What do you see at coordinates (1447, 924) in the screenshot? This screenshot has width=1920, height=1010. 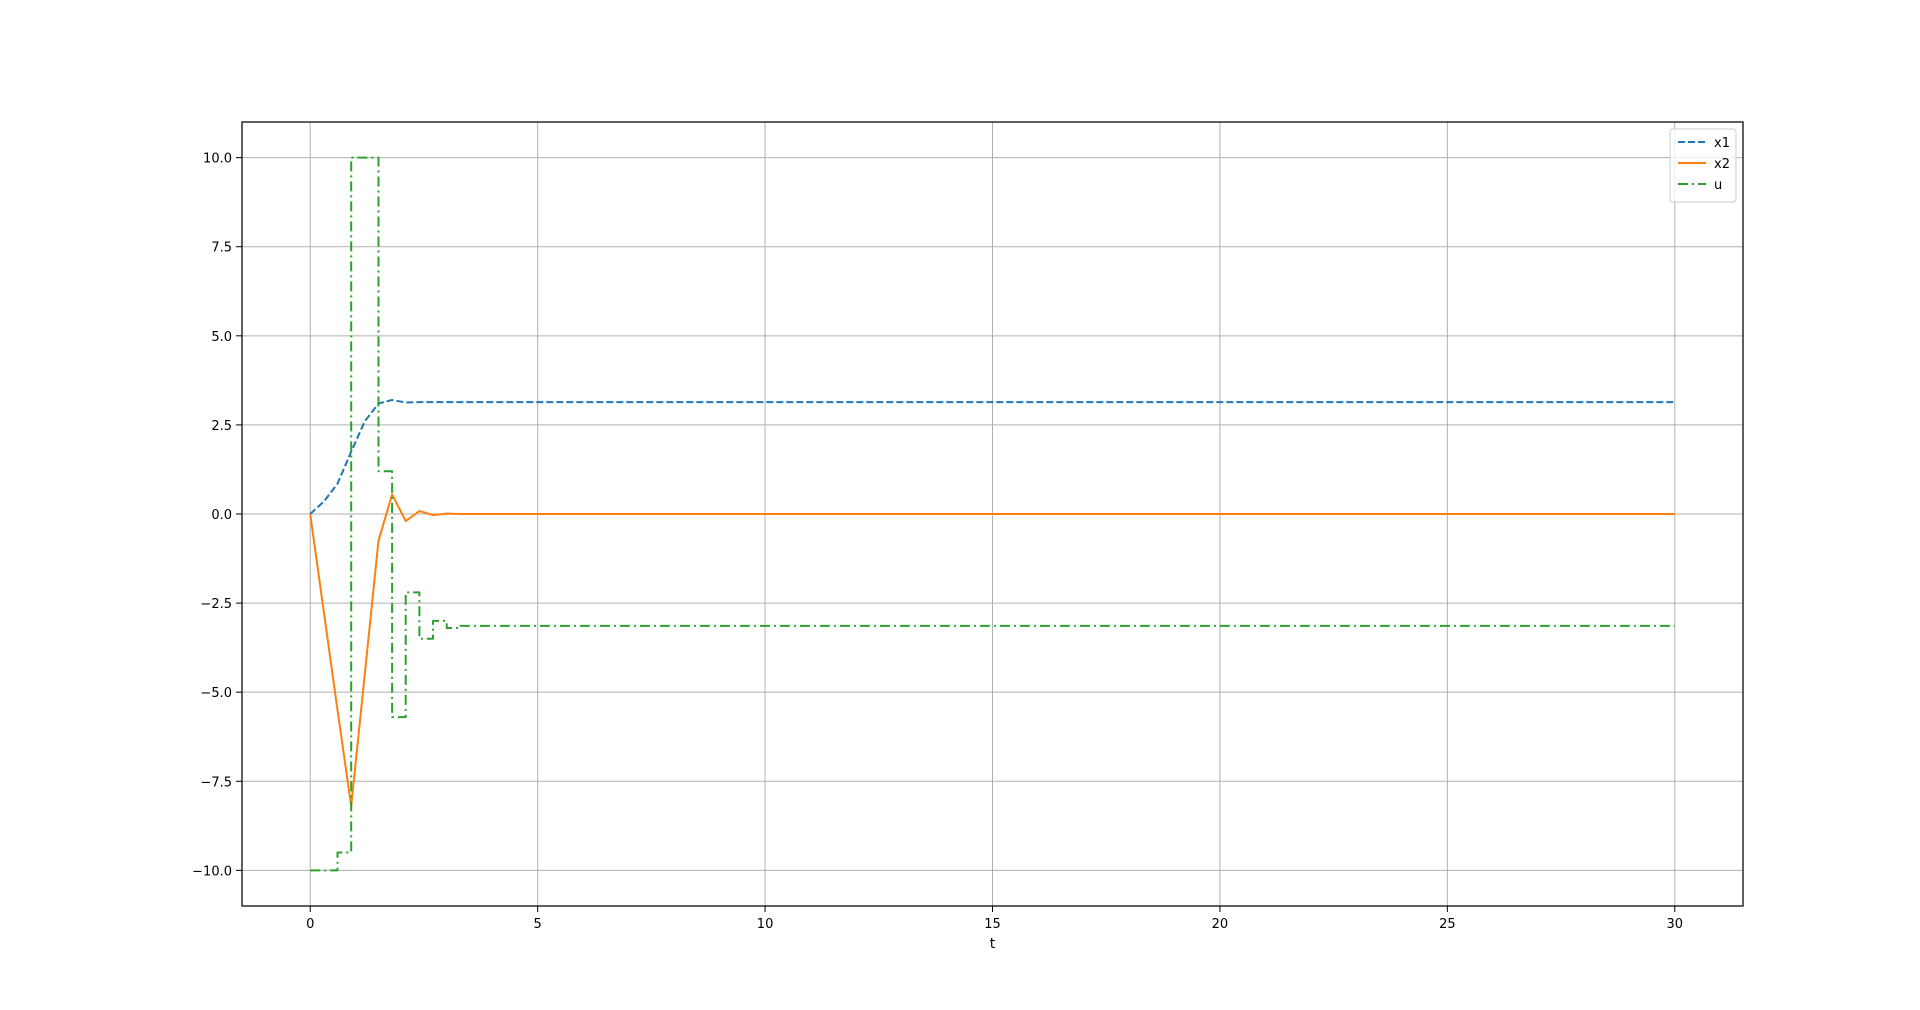 I see `x-tick-label: 25` at bounding box center [1447, 924].